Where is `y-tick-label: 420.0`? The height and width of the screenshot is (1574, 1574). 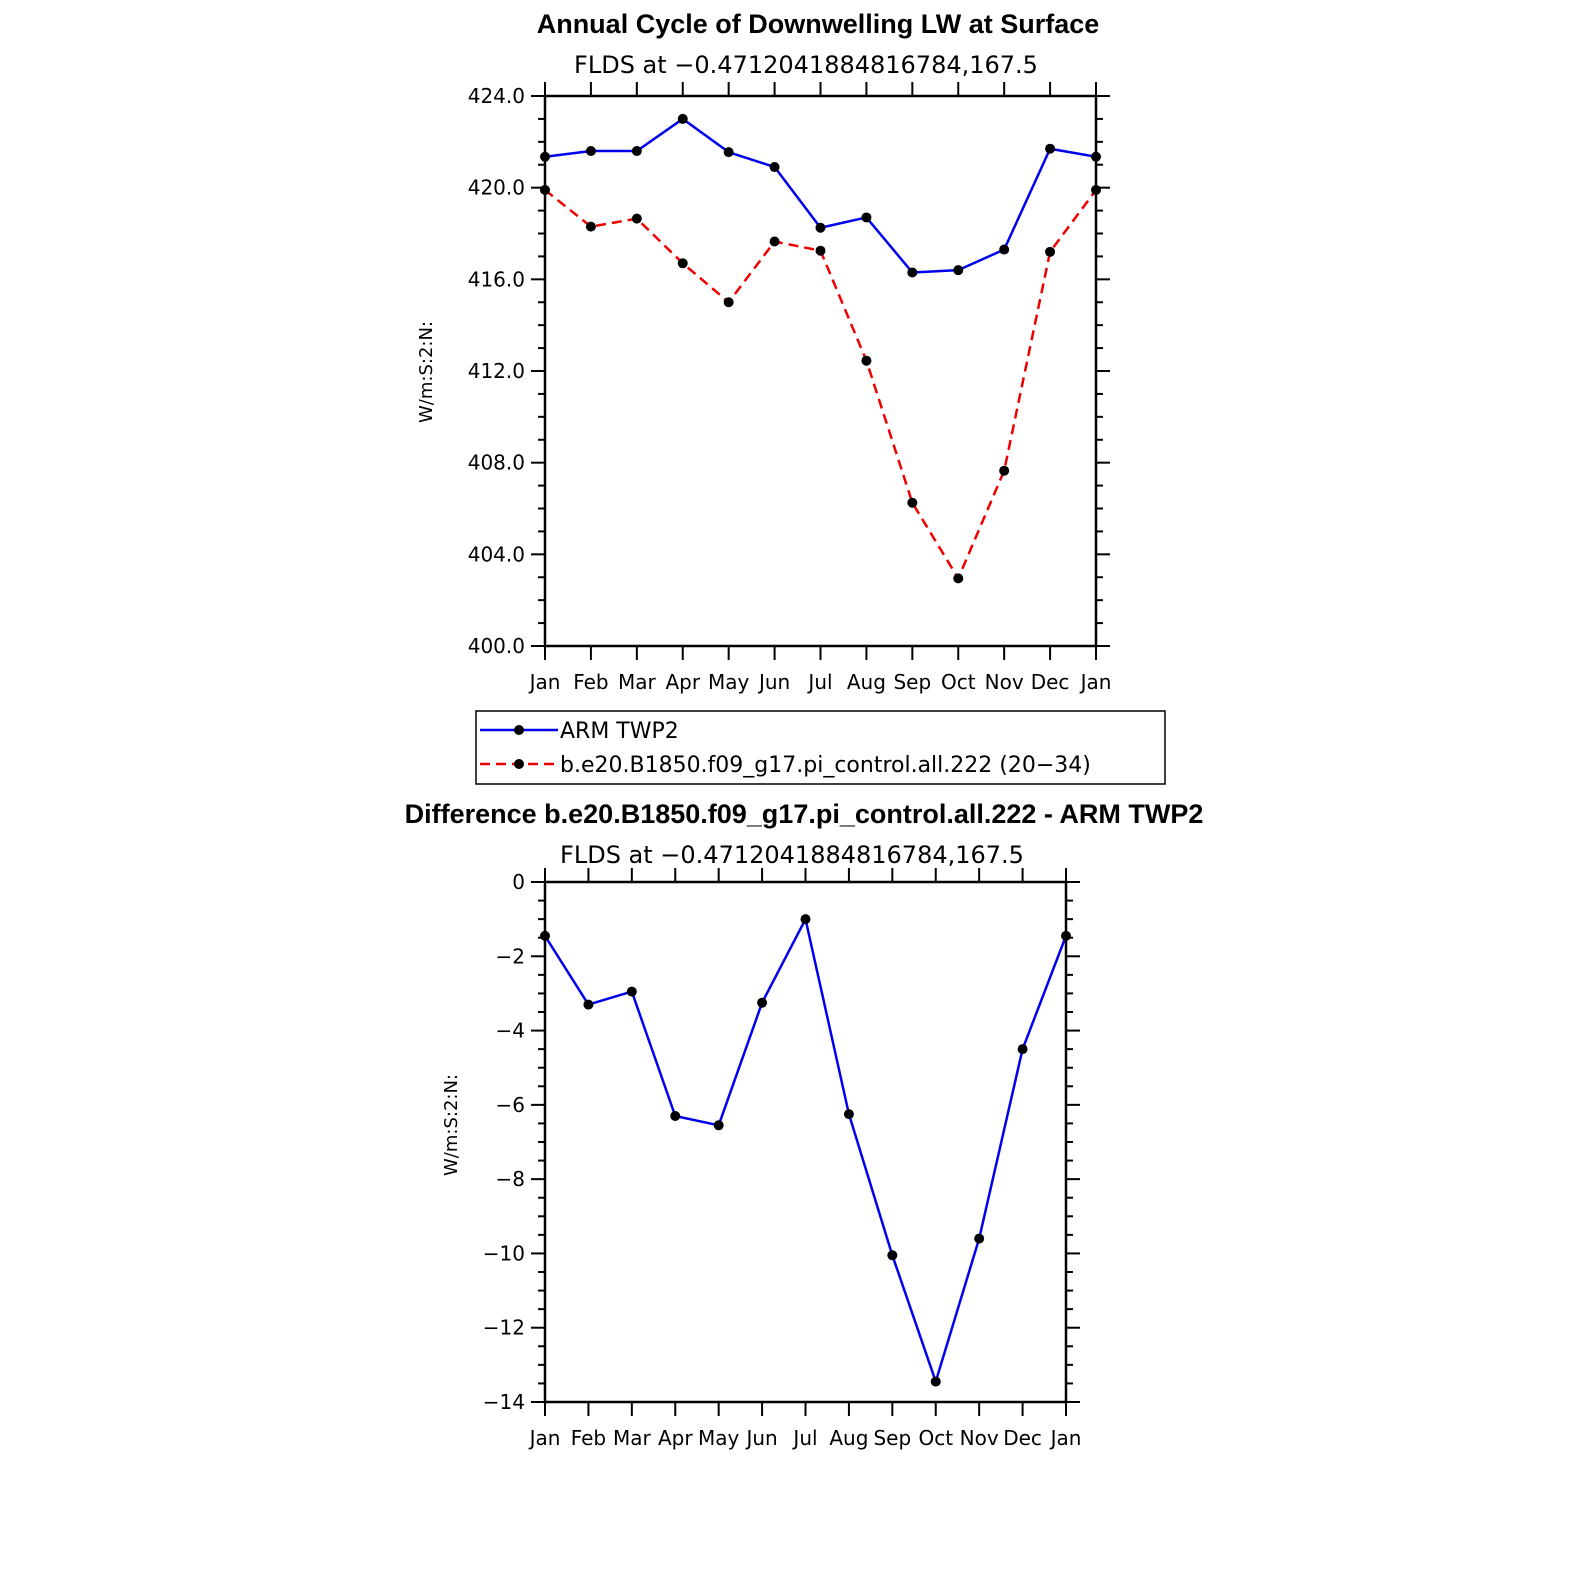
y-tick-label: 420.0 is located at coordinates (496, 188).